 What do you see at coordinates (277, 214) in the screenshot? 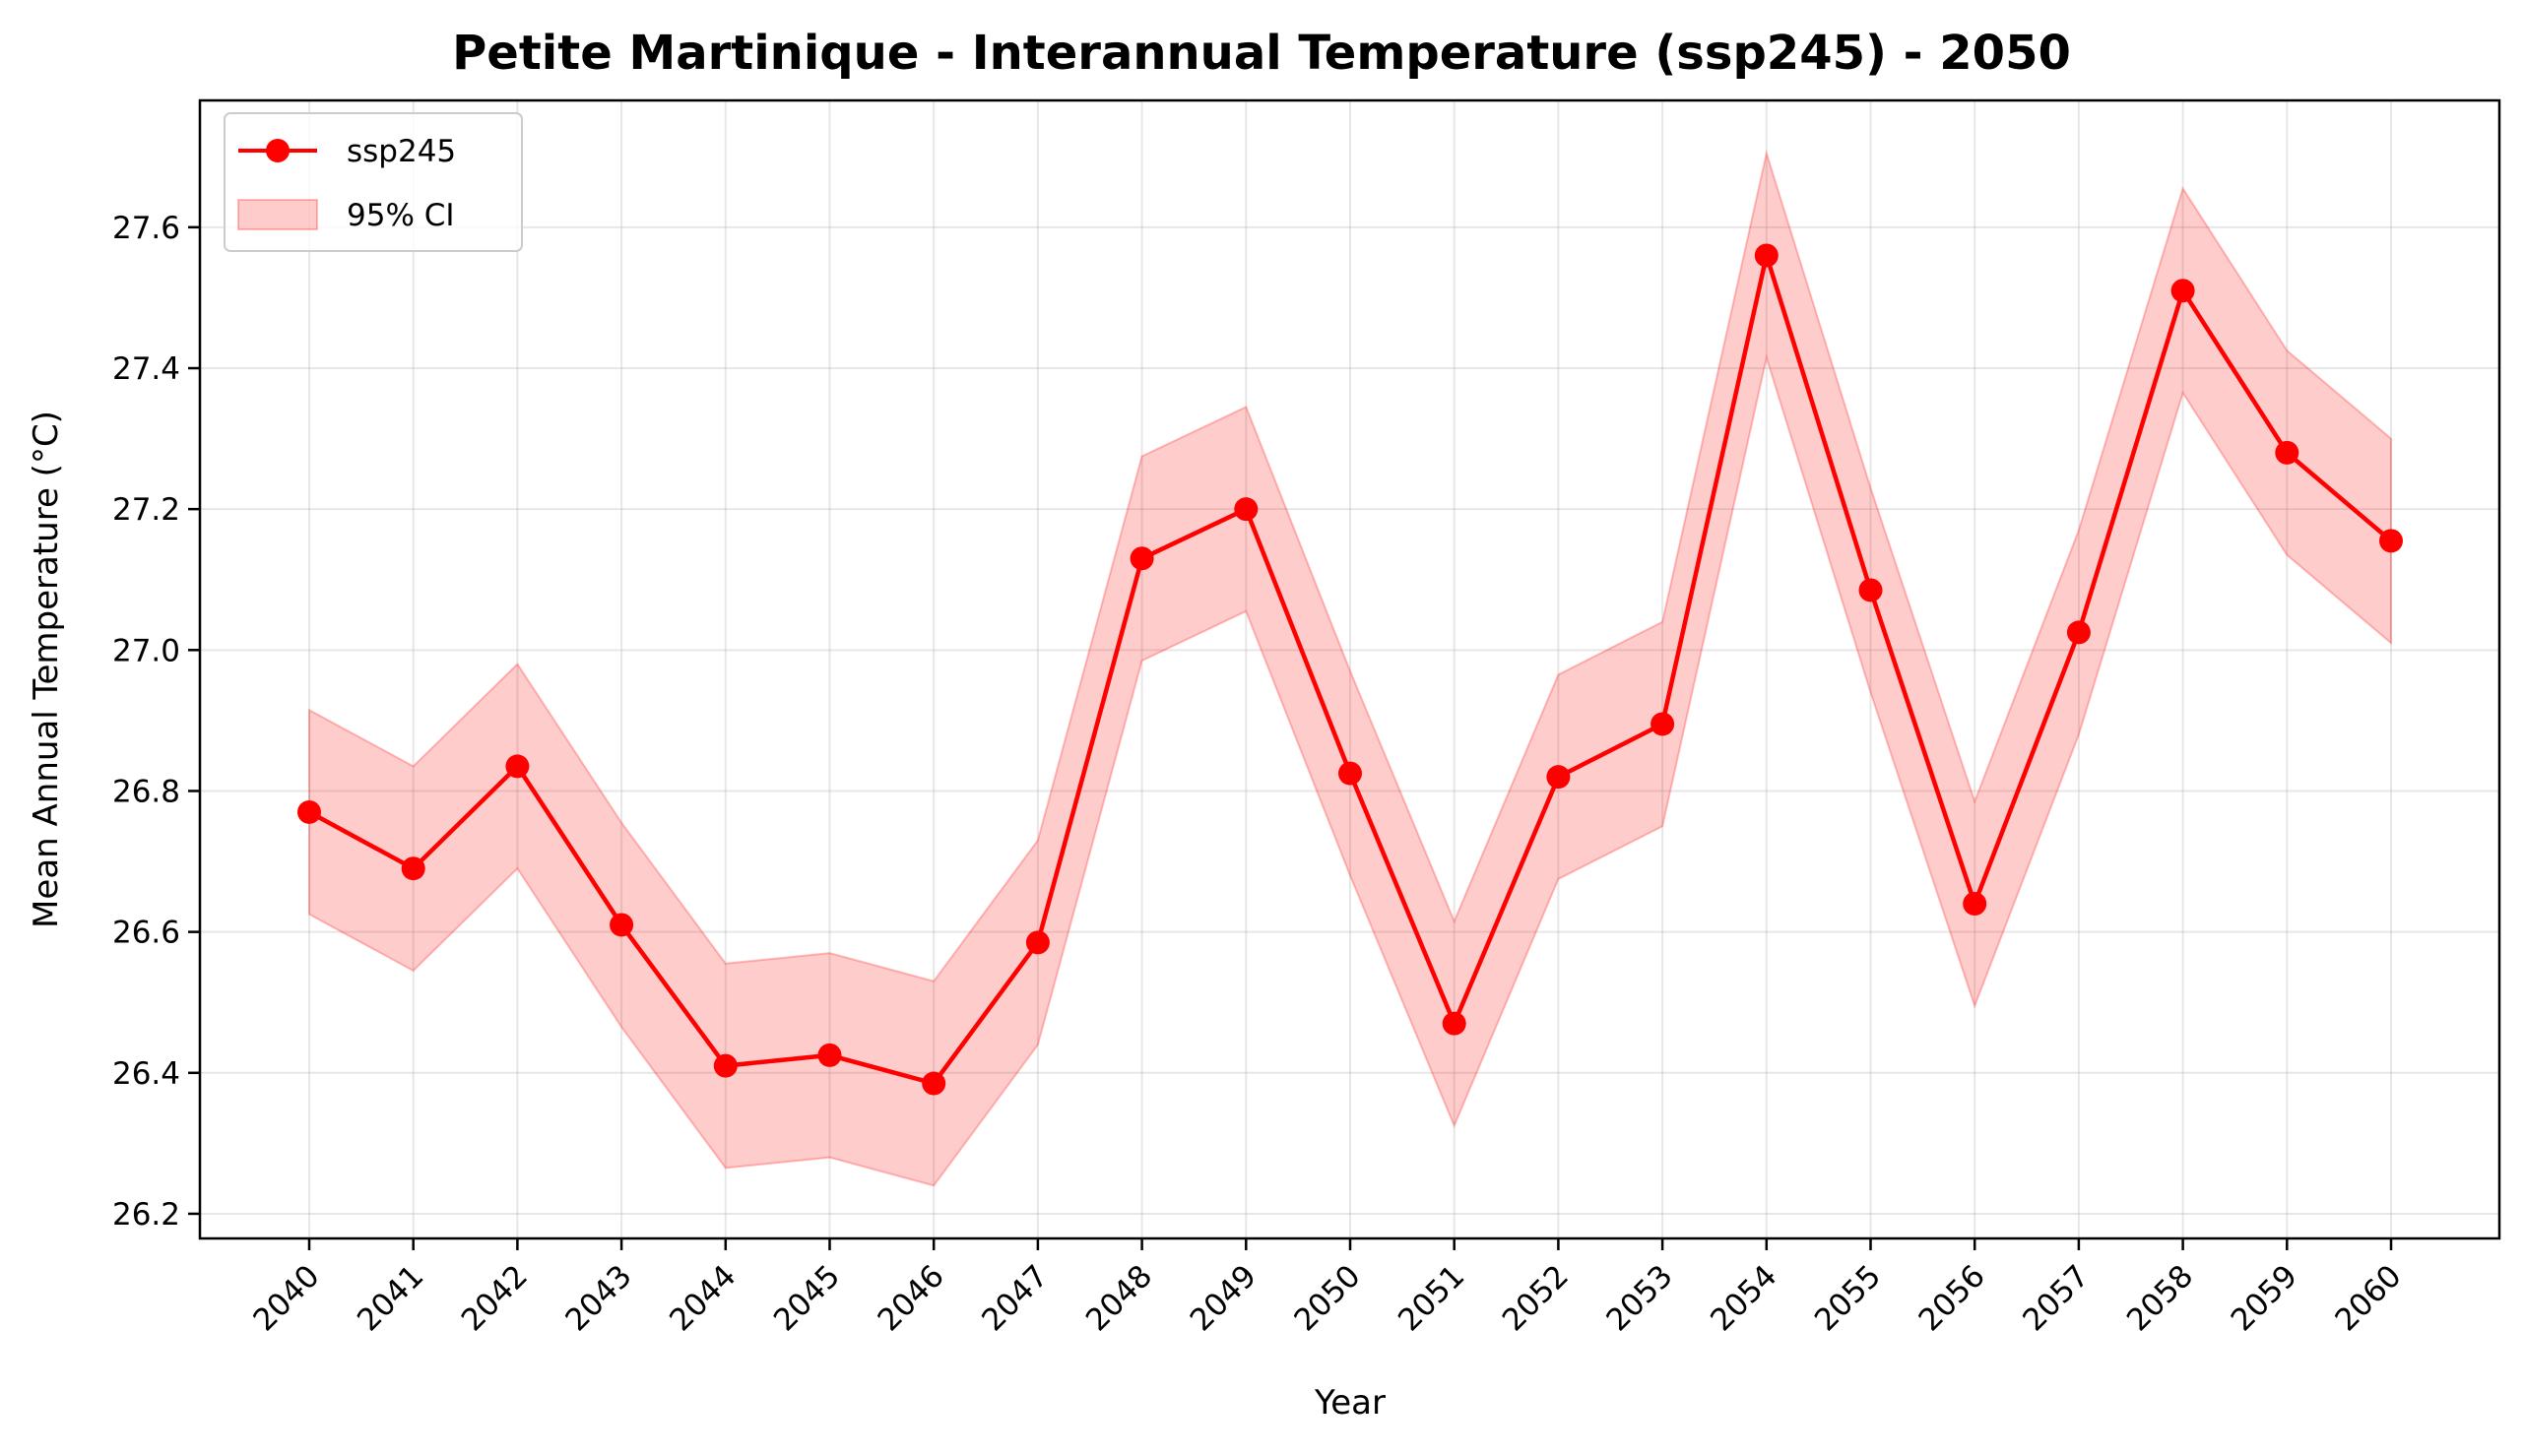
I see `legend-band-swatch` at bounding box center [277, 214].